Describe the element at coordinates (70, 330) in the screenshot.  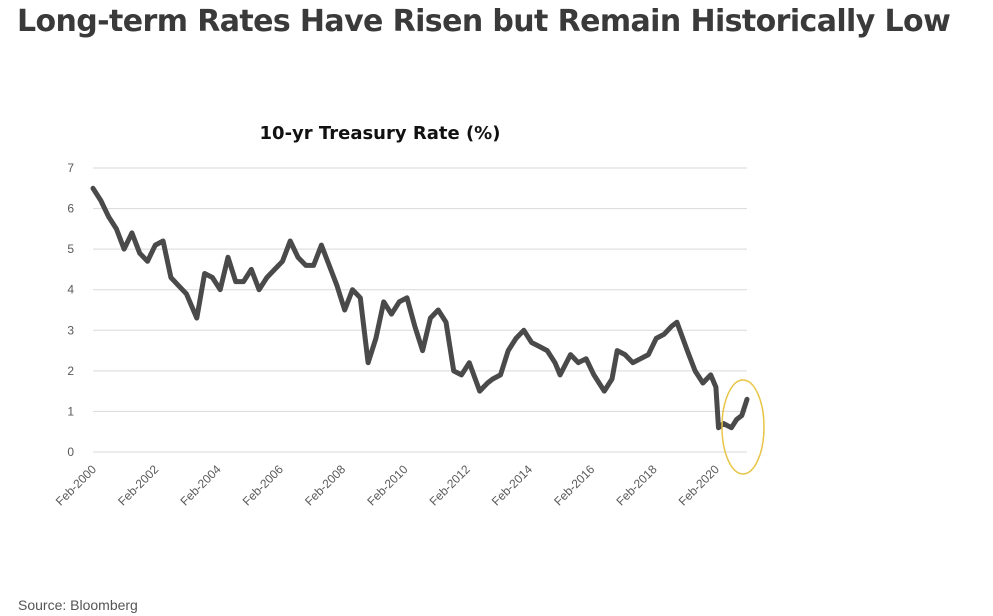
I see `y-tick-label: 3` at that location.